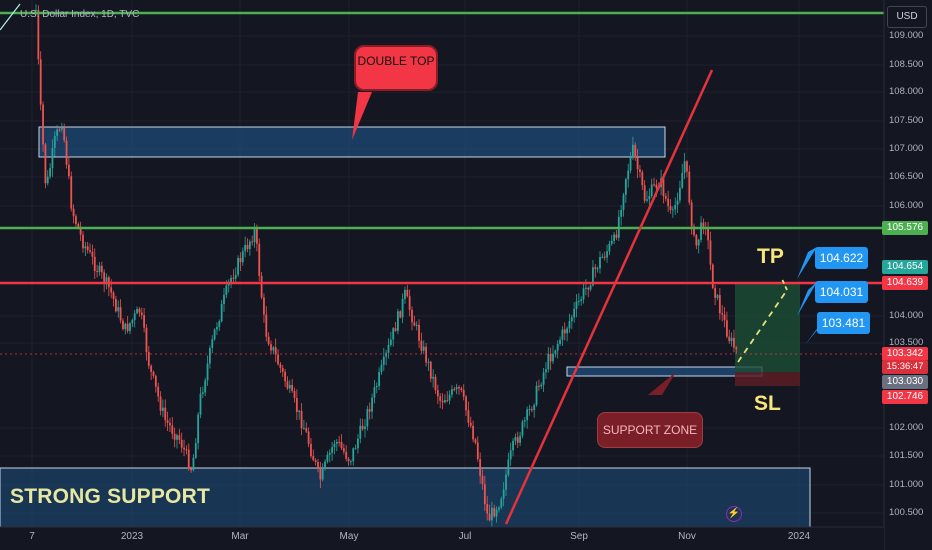 The image size is (932, 550). What do you see at coordinates (240, 536) in the screenshot?
I see `time-tick: Mar` at bounding box center [240, 536].